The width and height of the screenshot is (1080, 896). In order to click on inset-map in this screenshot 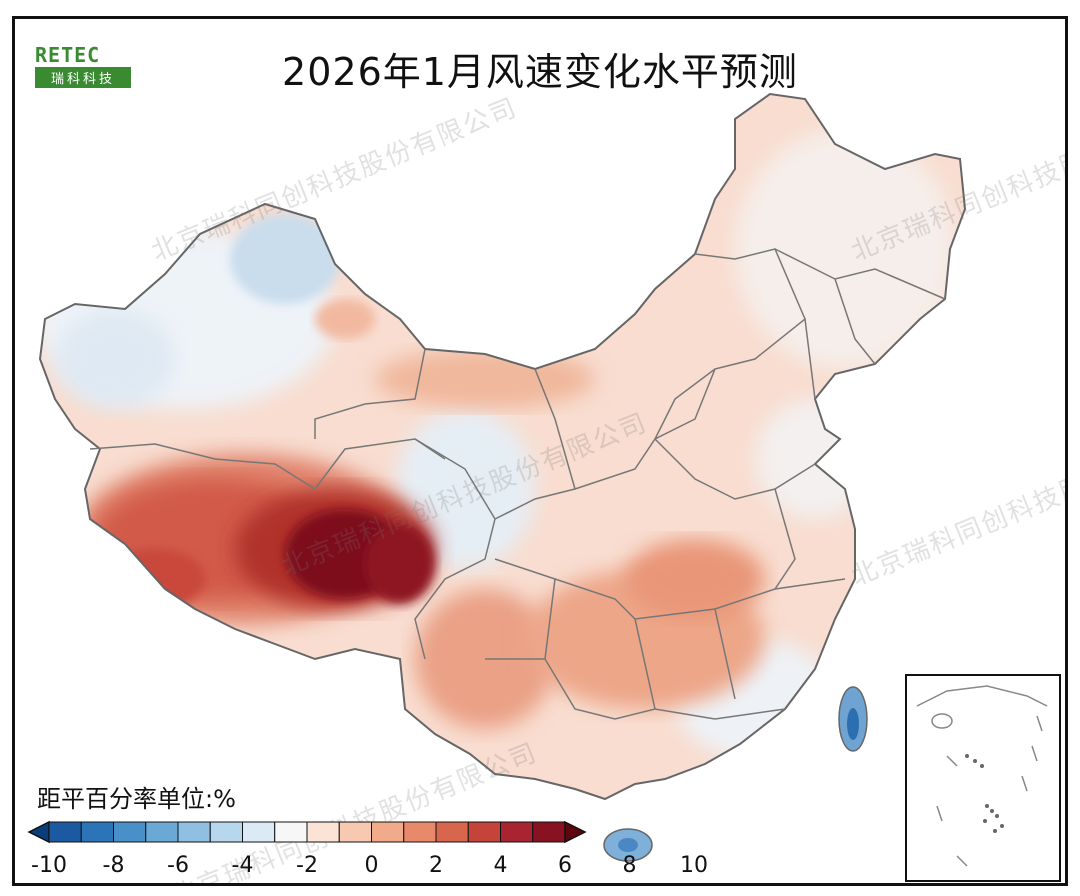, I will do `click(982, 776)`.